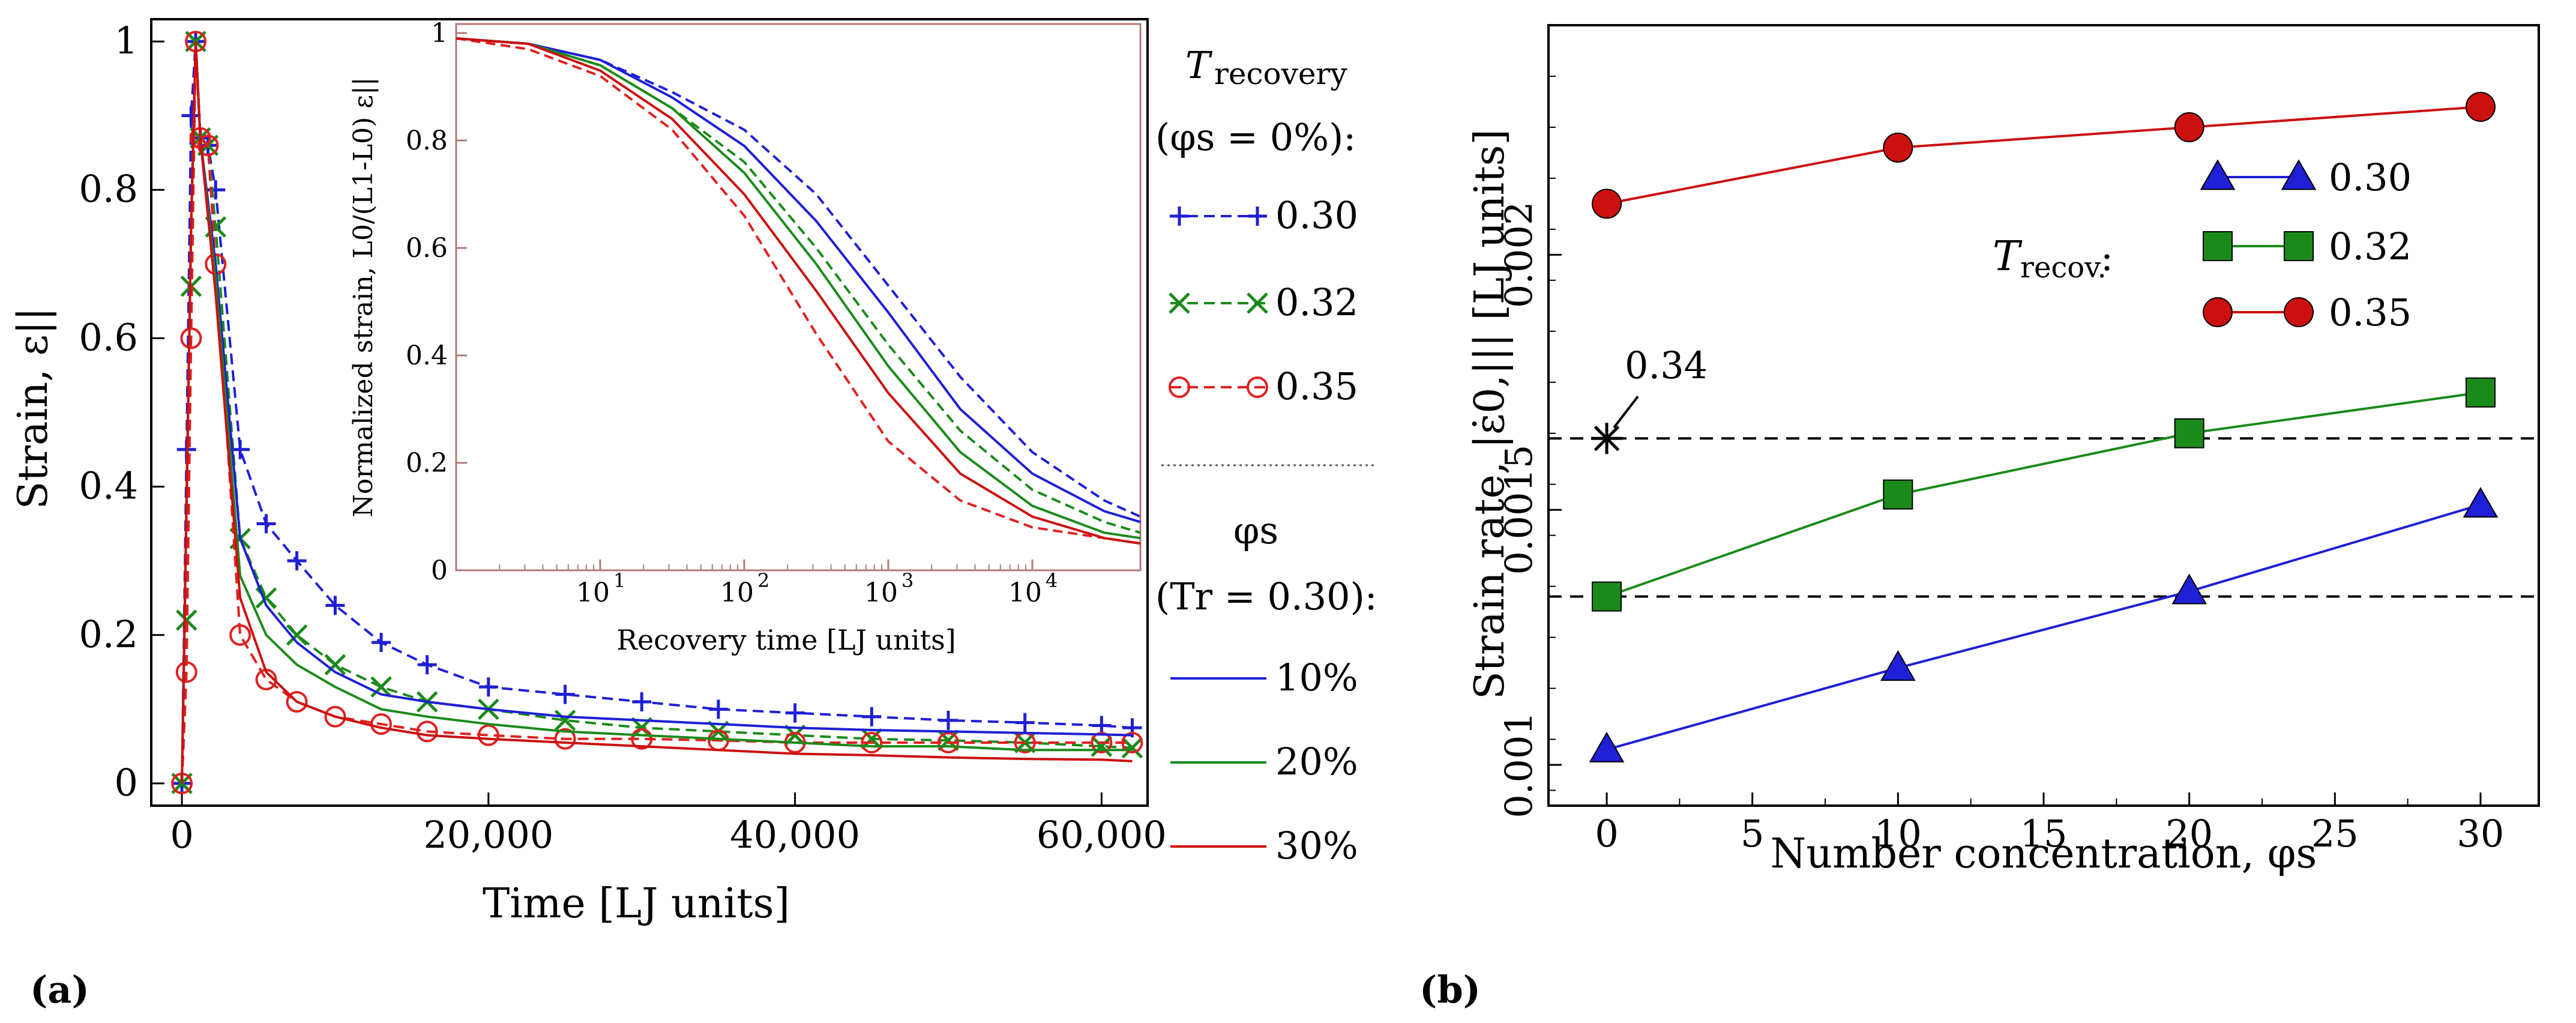 Image resolution: width=2576 pixels, height=1023 pixels. I want to click on inset-xtick-exponent: 3, so click(907, 581).